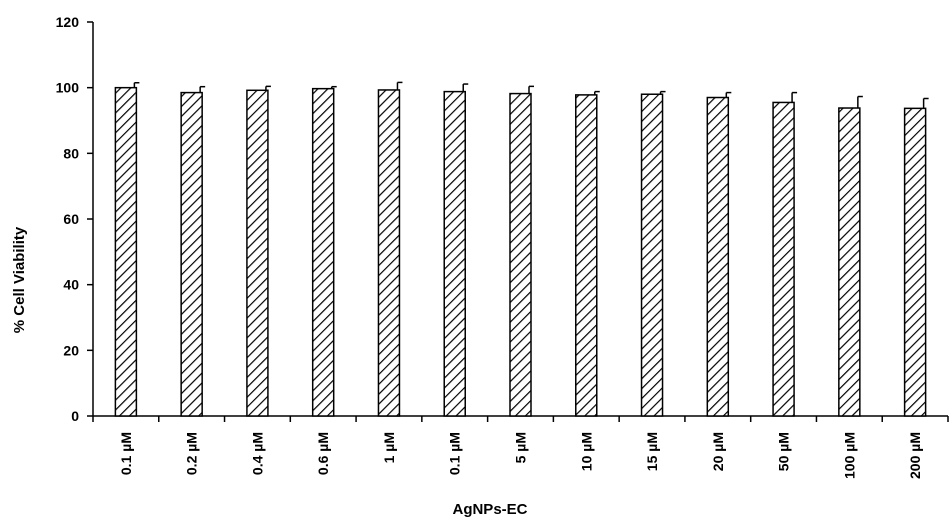 This screenshot has height=521, width=951. What do you see at coordinates (192, 453) in the screenshot?
I see `x-tick-label: 0.2 µM` at bounding box center [192, 453].